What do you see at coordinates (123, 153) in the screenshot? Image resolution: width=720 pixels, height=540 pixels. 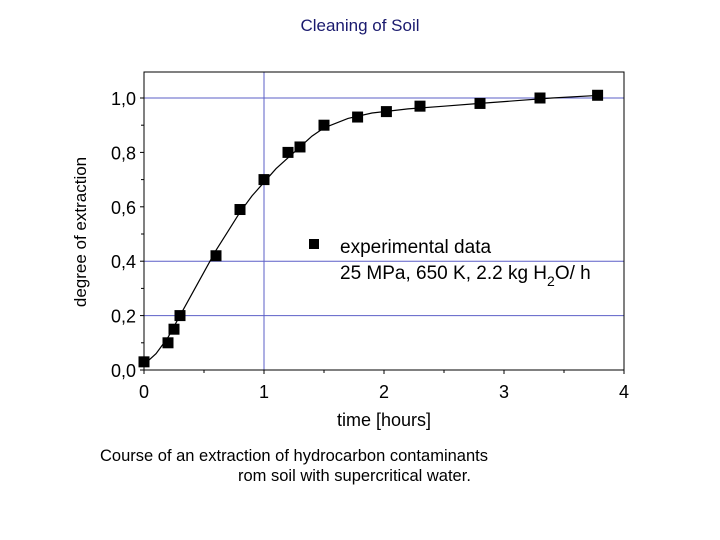 I see `y-tick-label: 0,8` at bounding box center [123, 153].